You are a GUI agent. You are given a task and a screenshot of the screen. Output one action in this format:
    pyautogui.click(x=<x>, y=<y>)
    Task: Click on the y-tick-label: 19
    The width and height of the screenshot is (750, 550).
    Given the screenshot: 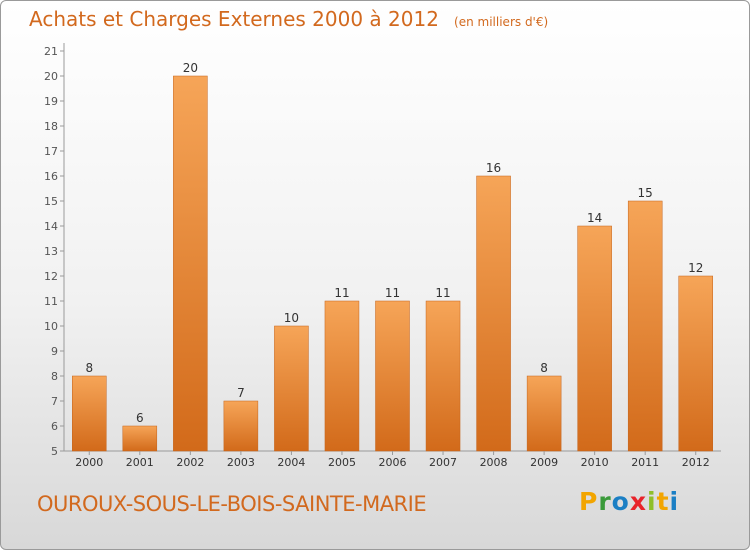 What is the action you would take?
    pyautogui.click(x=51, y=101)
    